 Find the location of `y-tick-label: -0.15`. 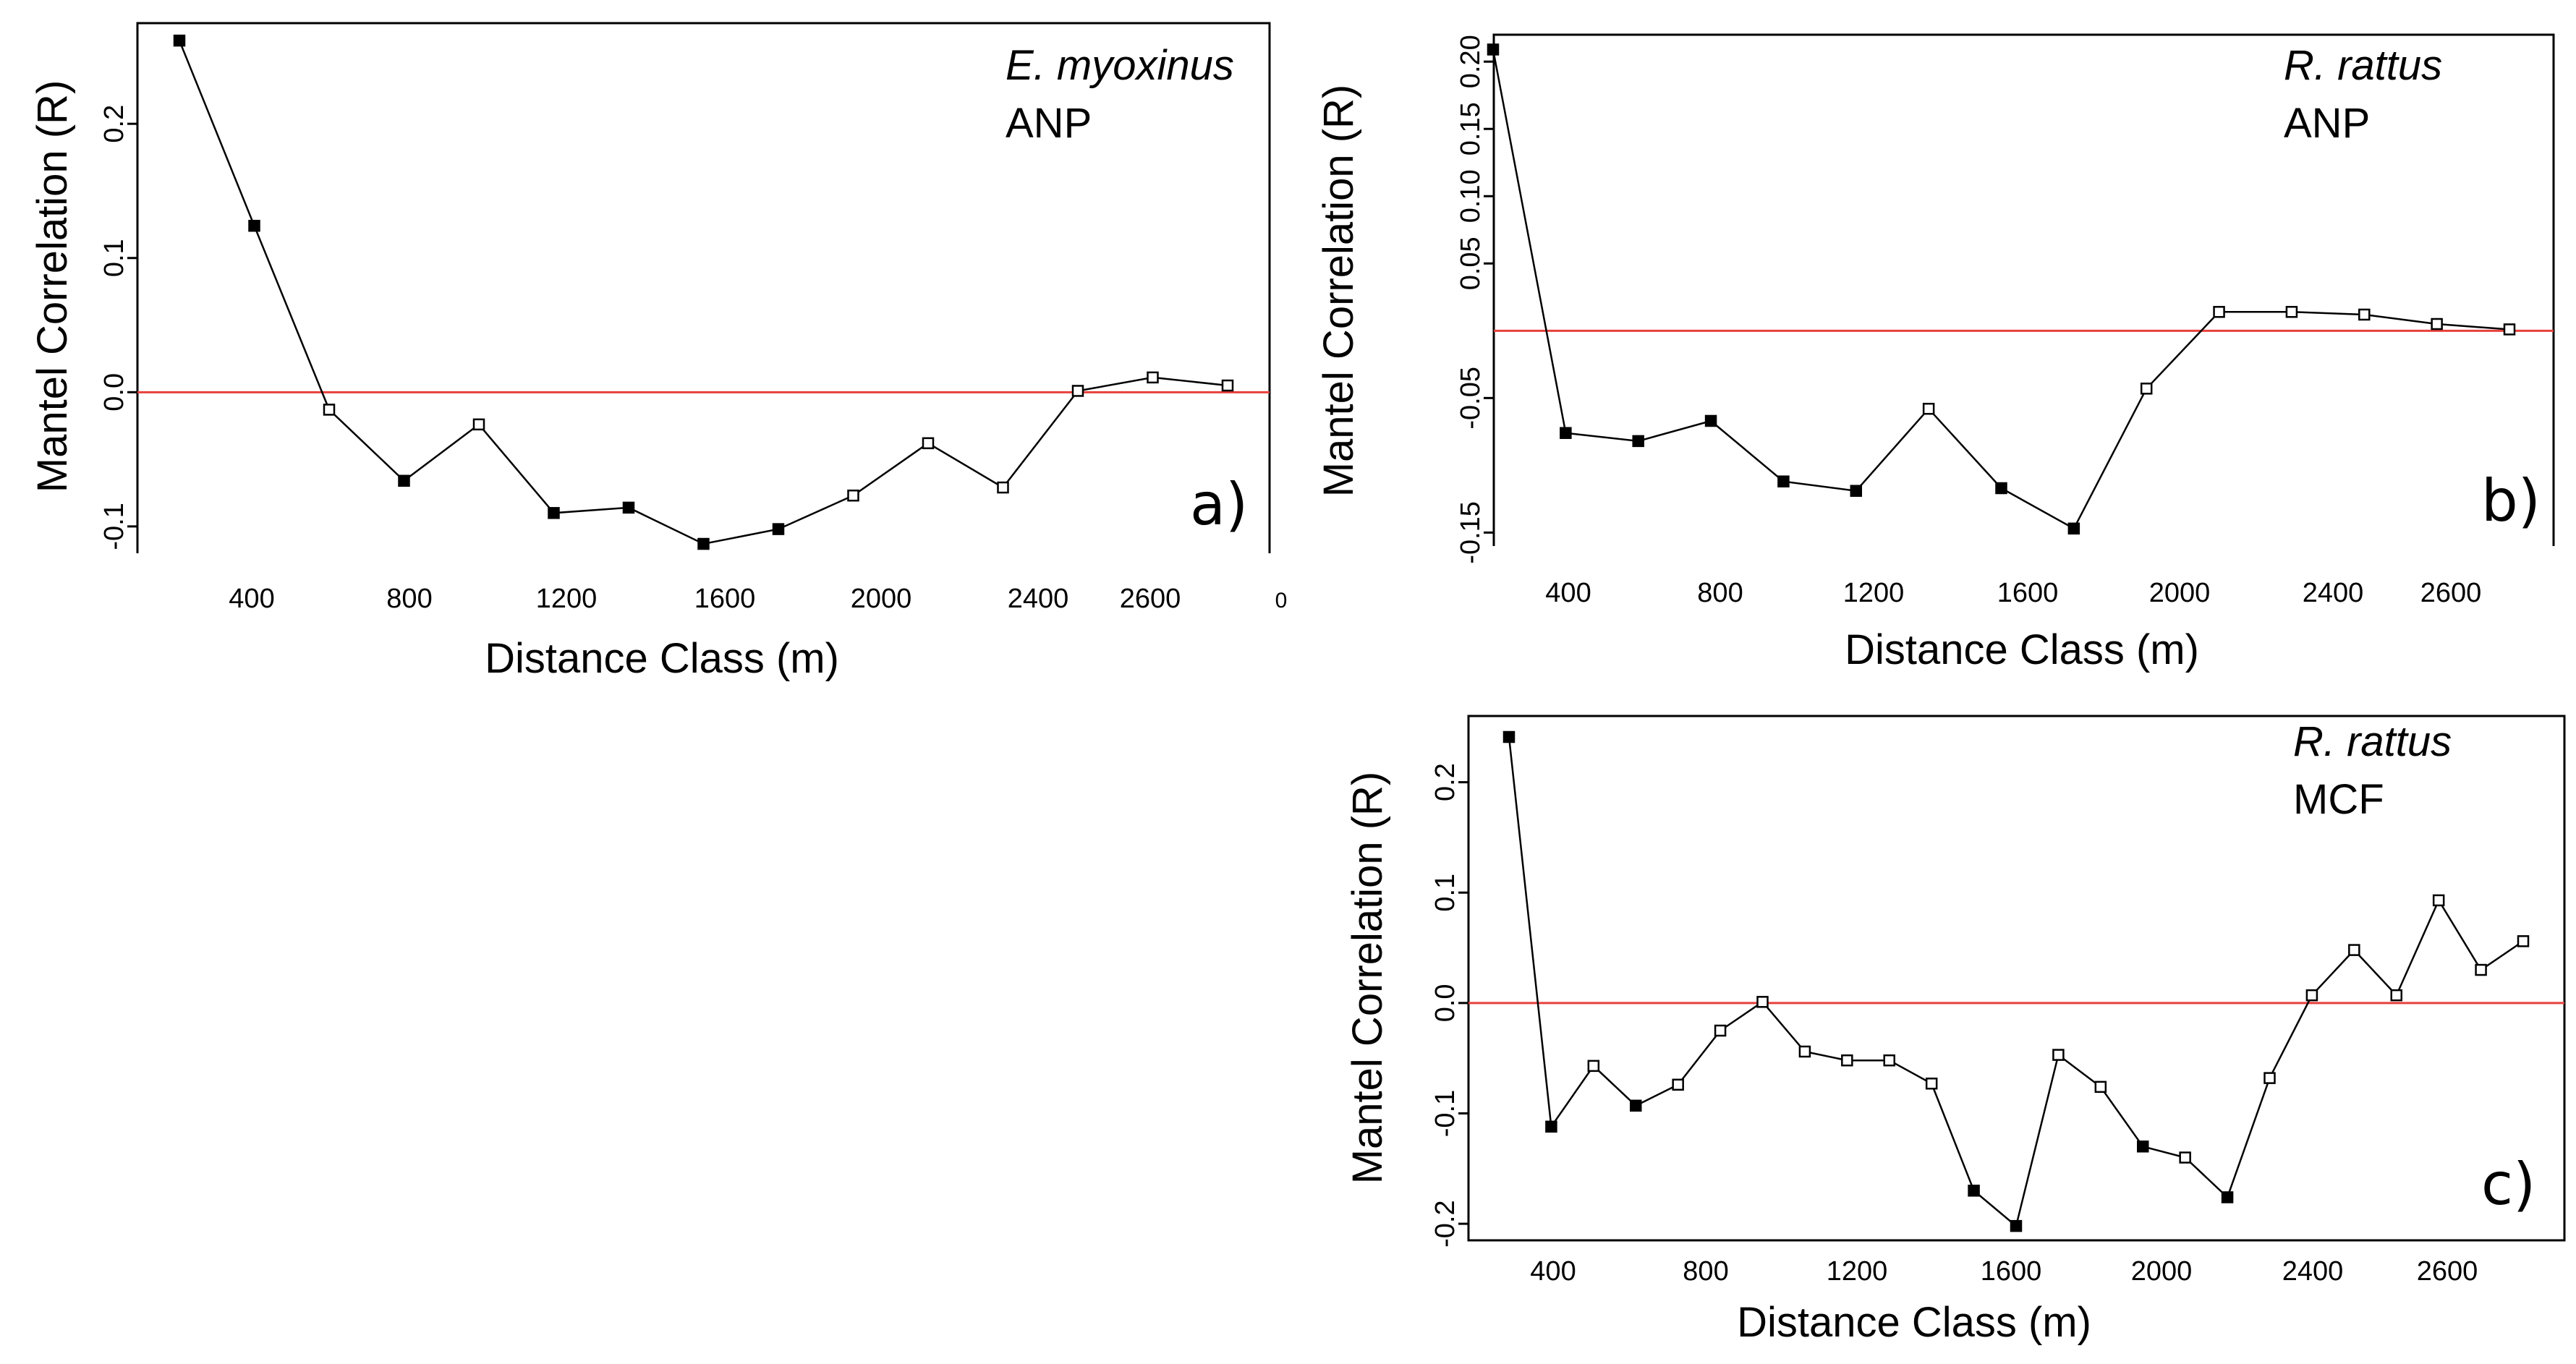

y-tick-label: -0.15 is located at coordinates (1470, 532).